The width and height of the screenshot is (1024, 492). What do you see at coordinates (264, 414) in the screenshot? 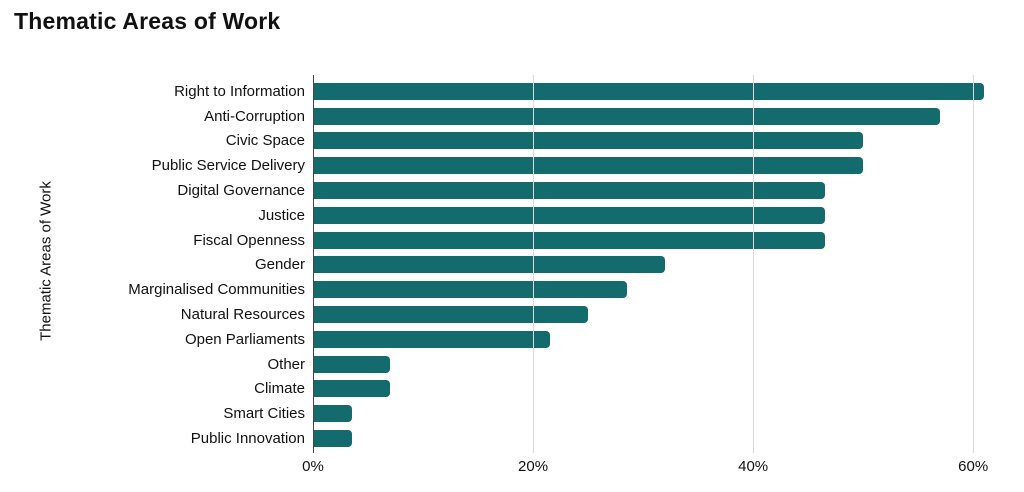
I see `category-label: Smart Cities` at bounding box center [264, 414].